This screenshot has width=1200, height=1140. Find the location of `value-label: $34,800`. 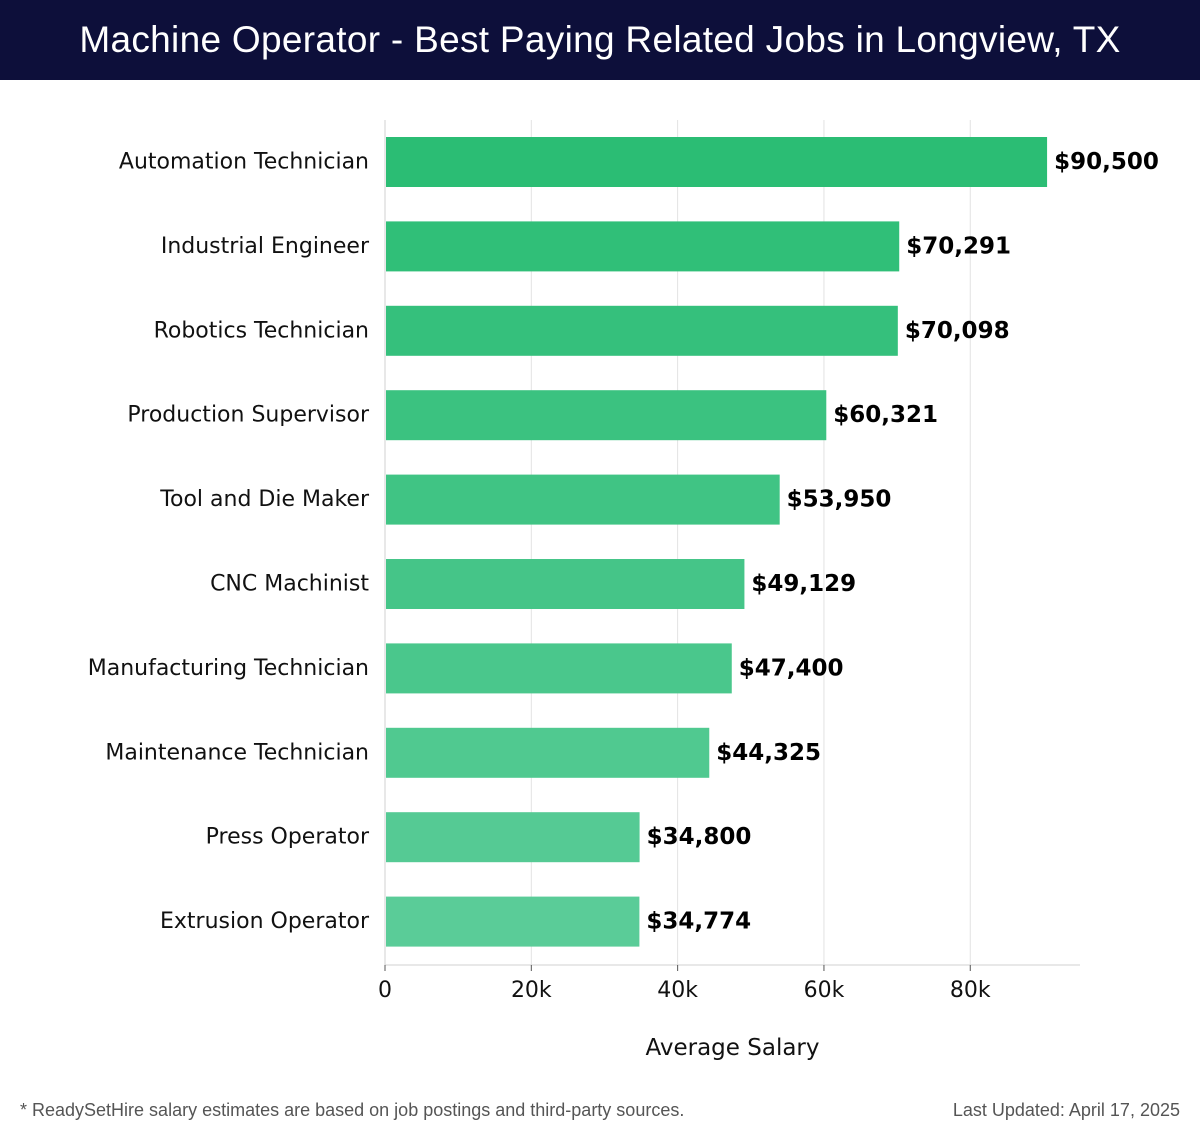

value-label: $34,800 is located at coordinates (699, 837).